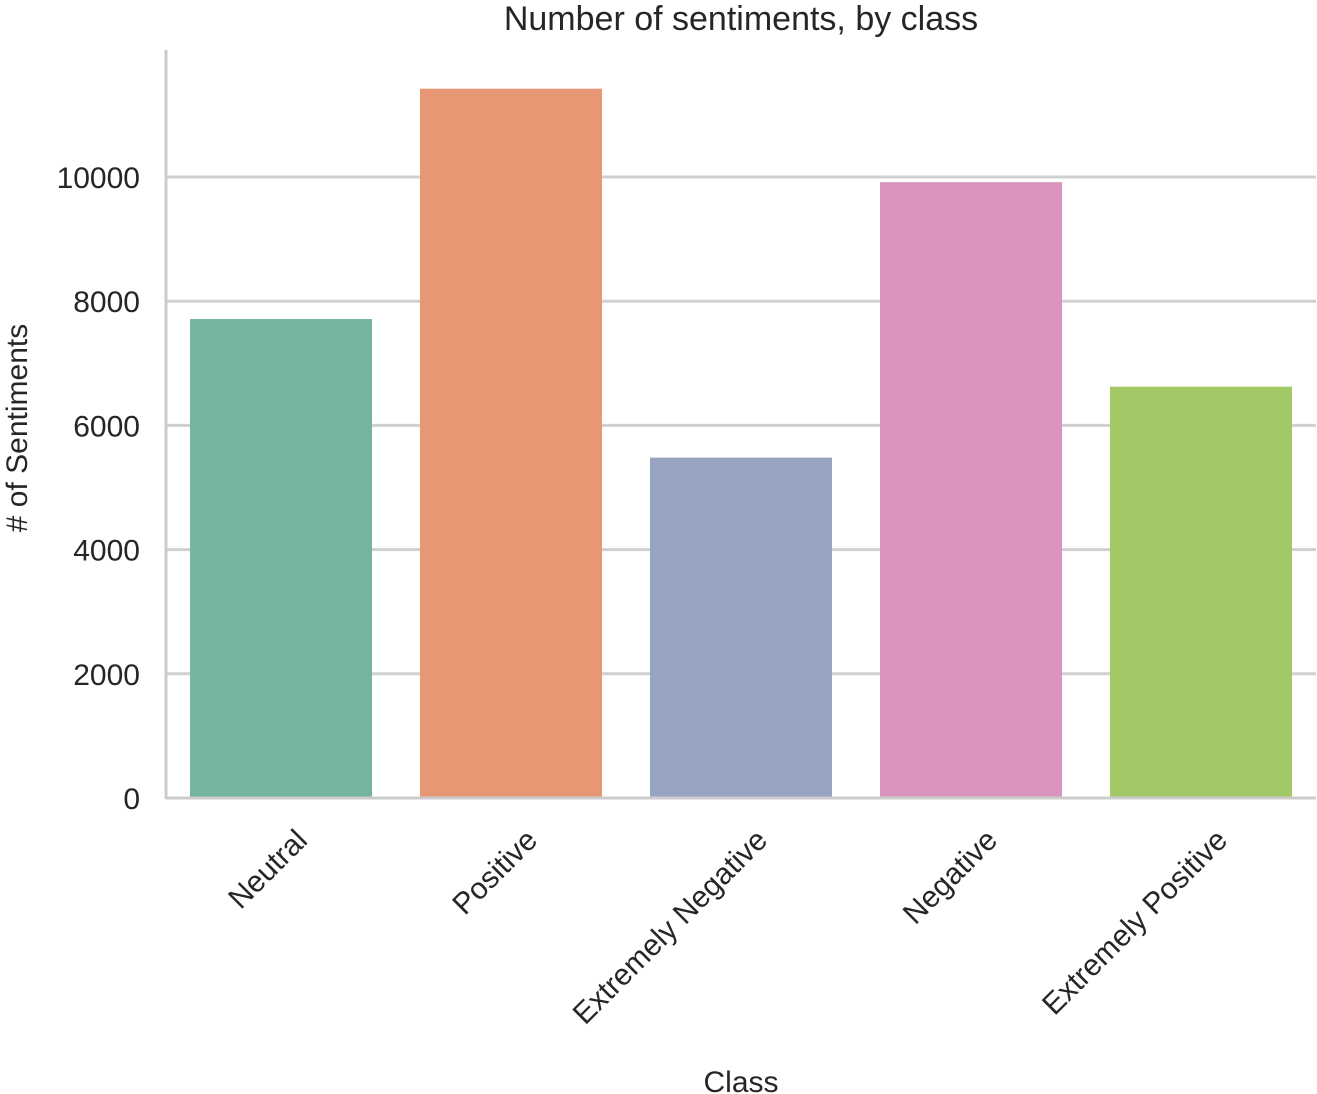  I want to click on x-tick-label: Negative, so click(950, 877).